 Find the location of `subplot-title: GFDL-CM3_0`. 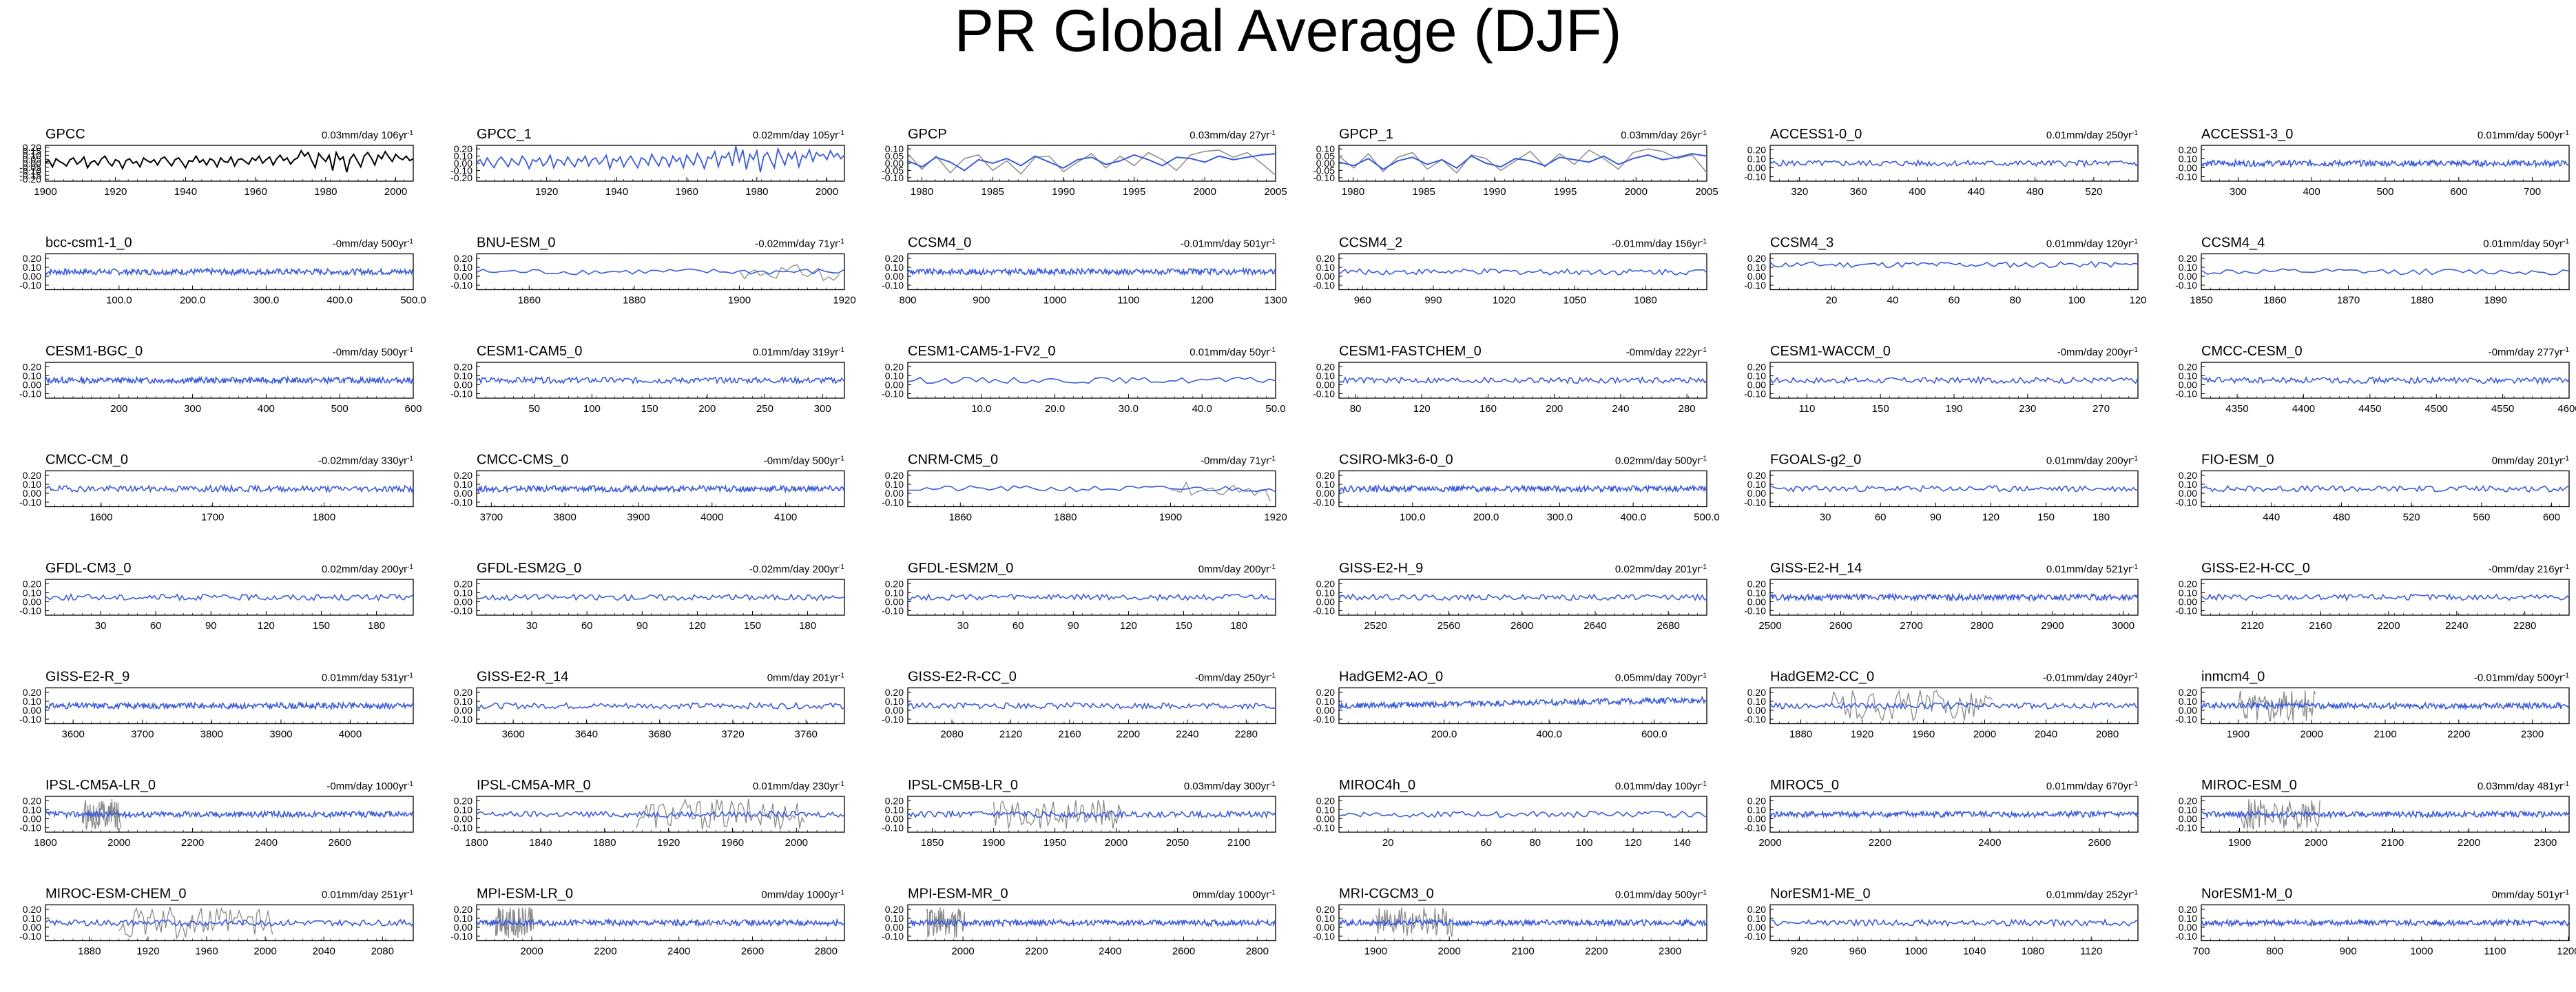

subplot-title: GFDL-CM3_0 is located at coordinates (88, 568).